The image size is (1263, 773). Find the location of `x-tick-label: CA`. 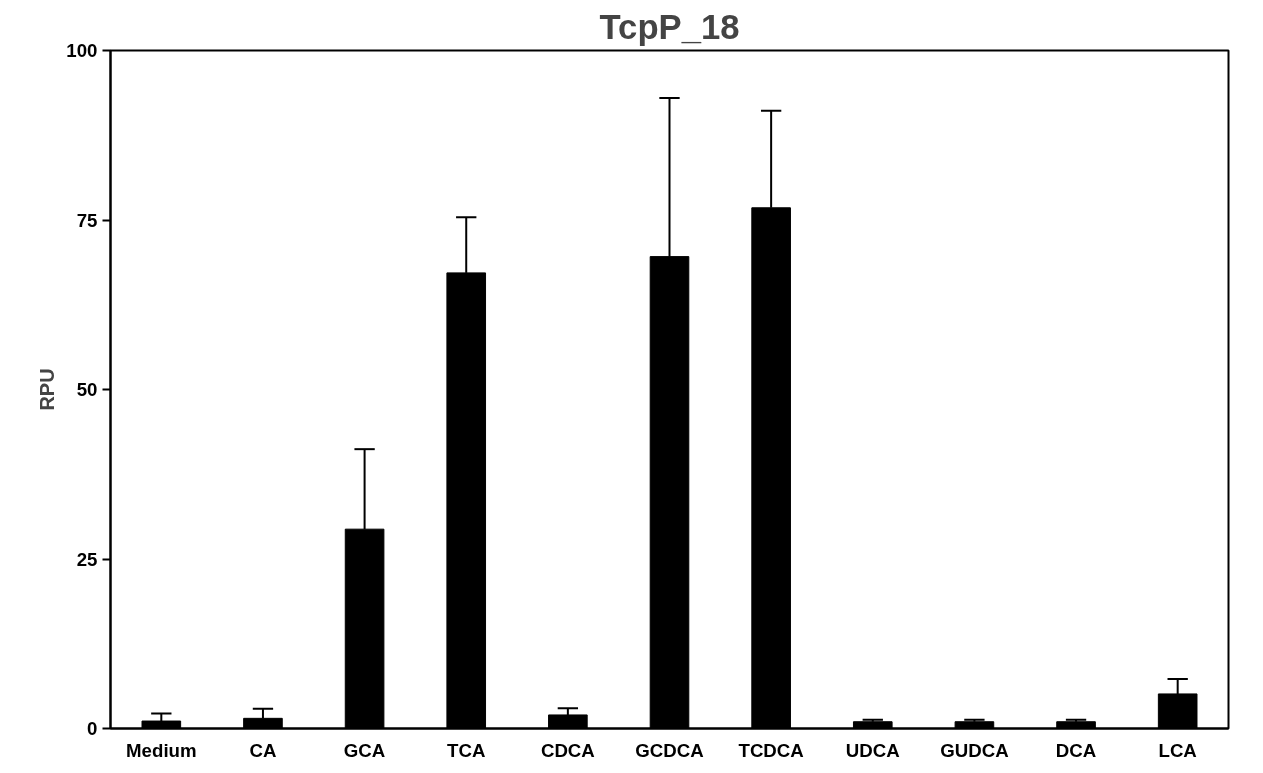

x-tick-label: CA is located at coordinates (263, 750).